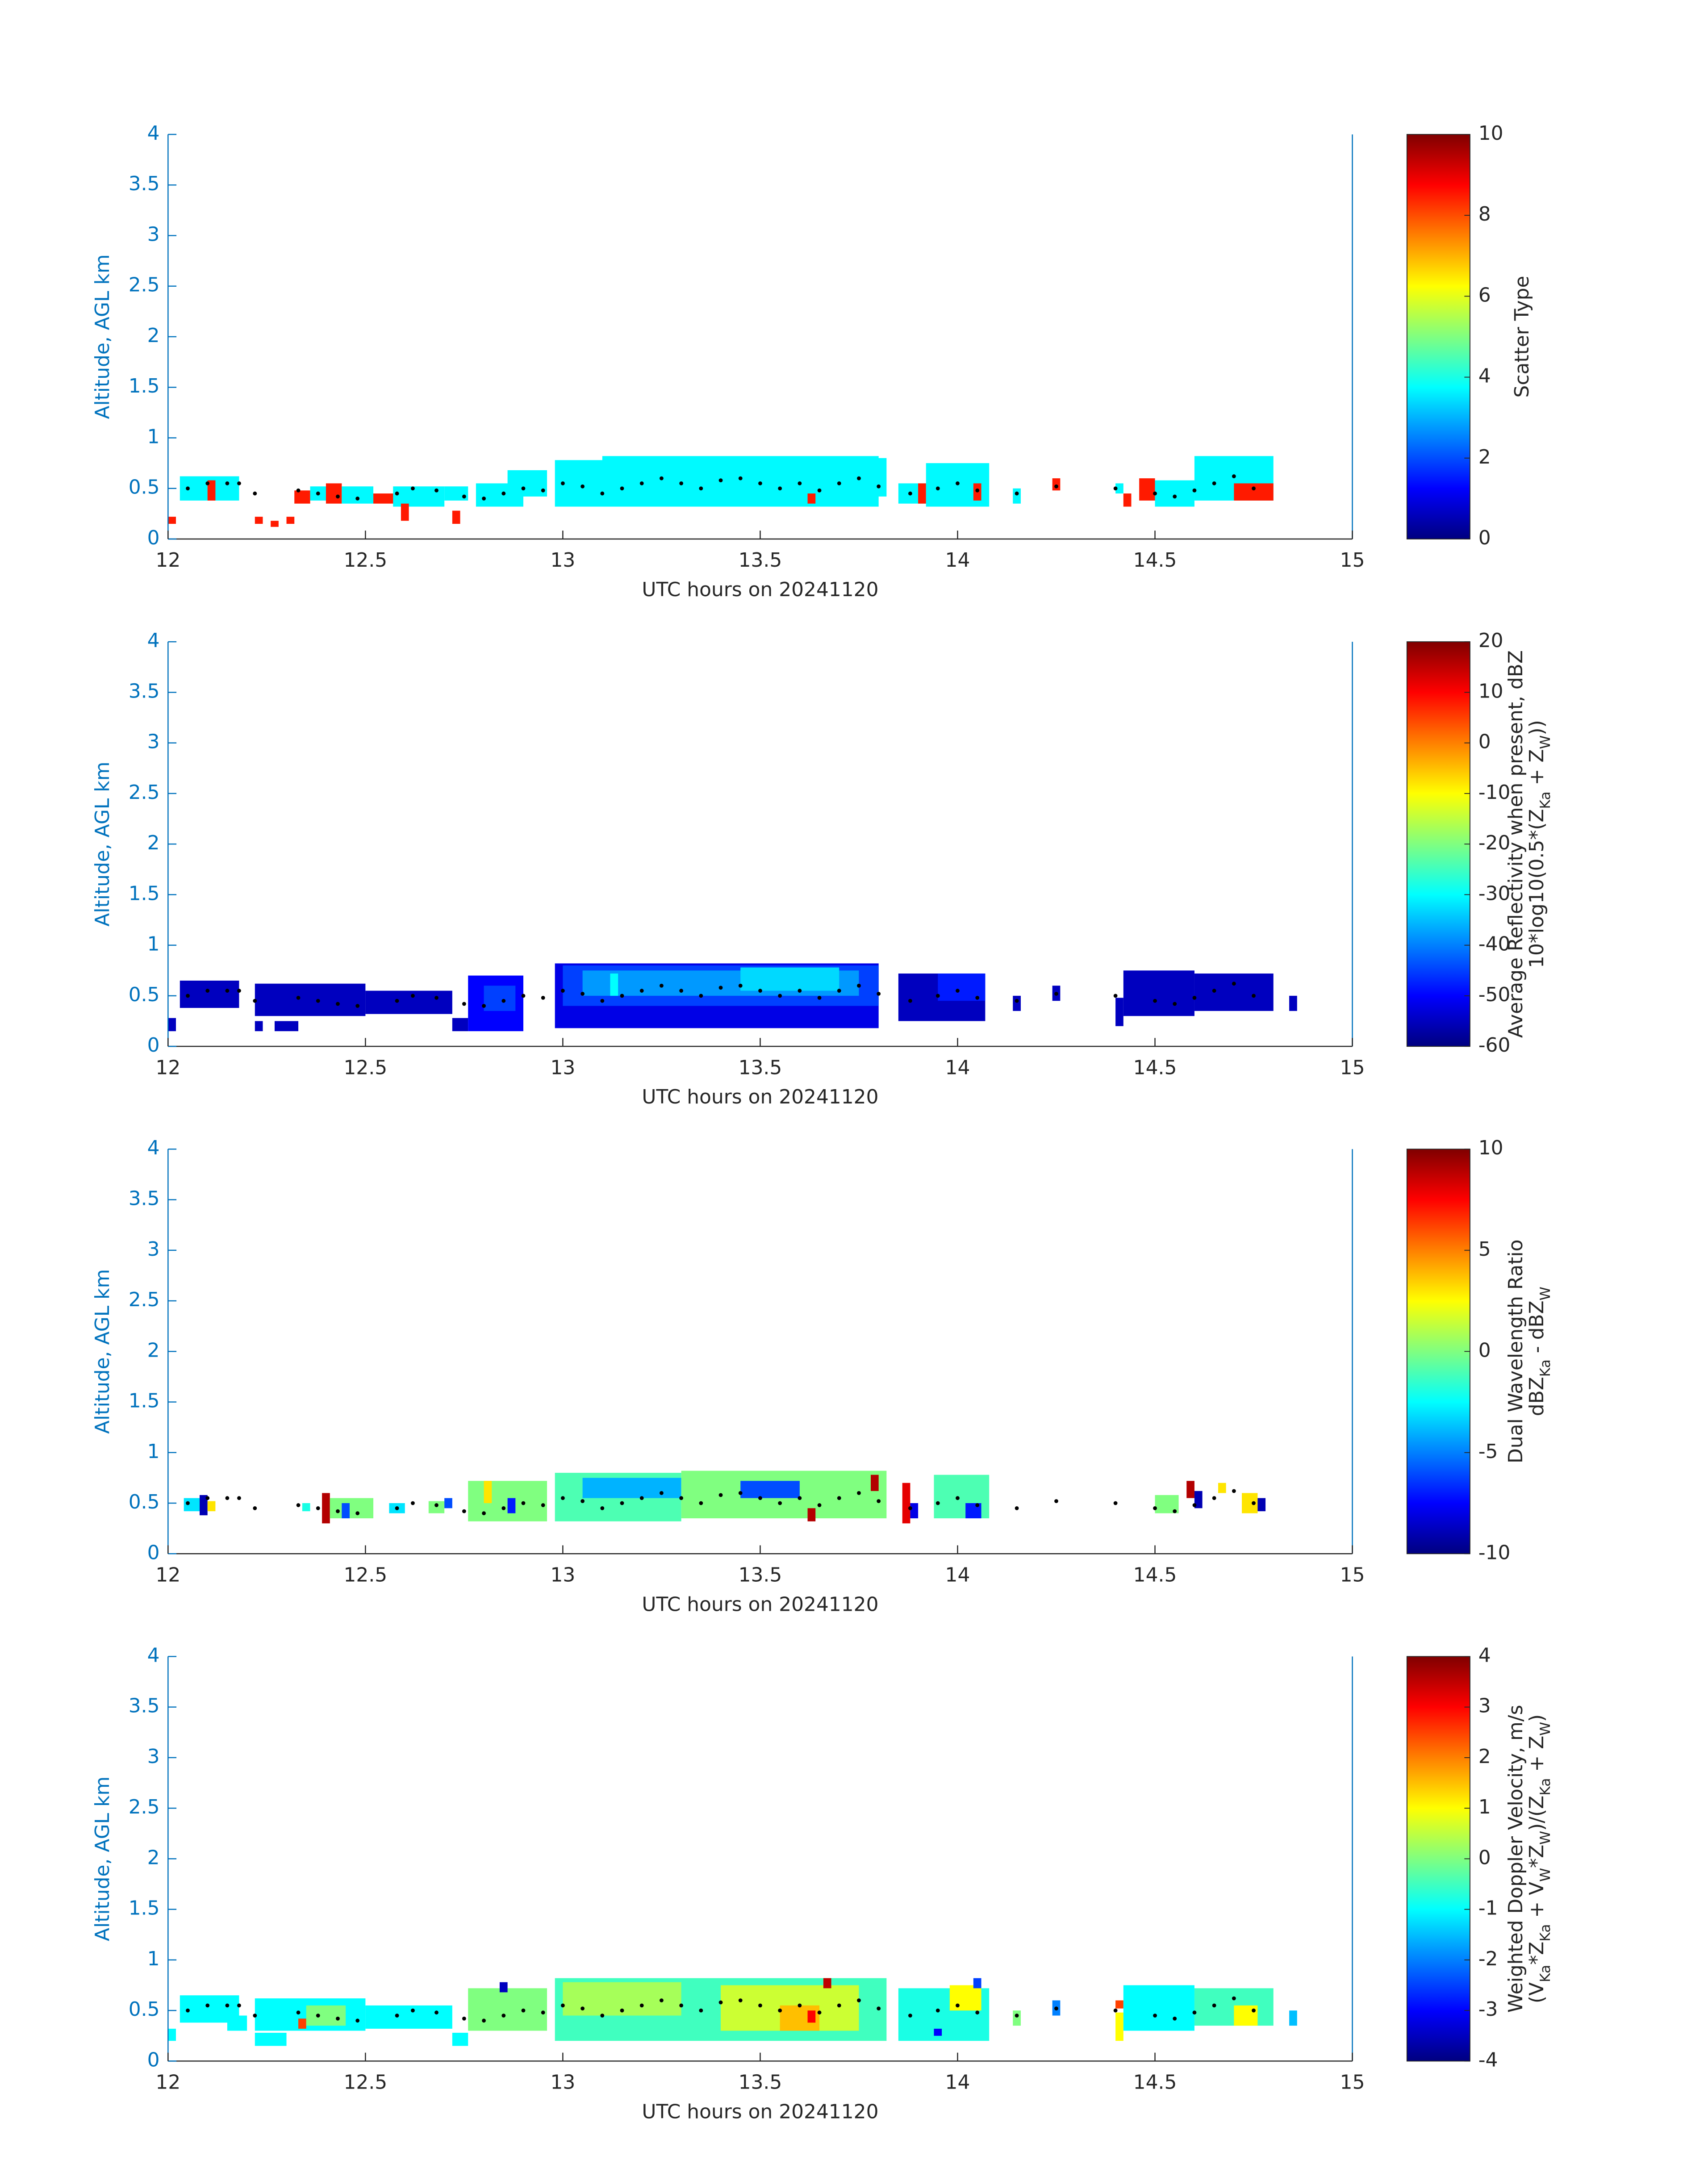 This screenshot has width=1708, height=2177. What do you see at coordinates (1484, 1706) in the screenshot?
I see `colorbar-tick-label: 3` at bounding box center [1484, 1706].